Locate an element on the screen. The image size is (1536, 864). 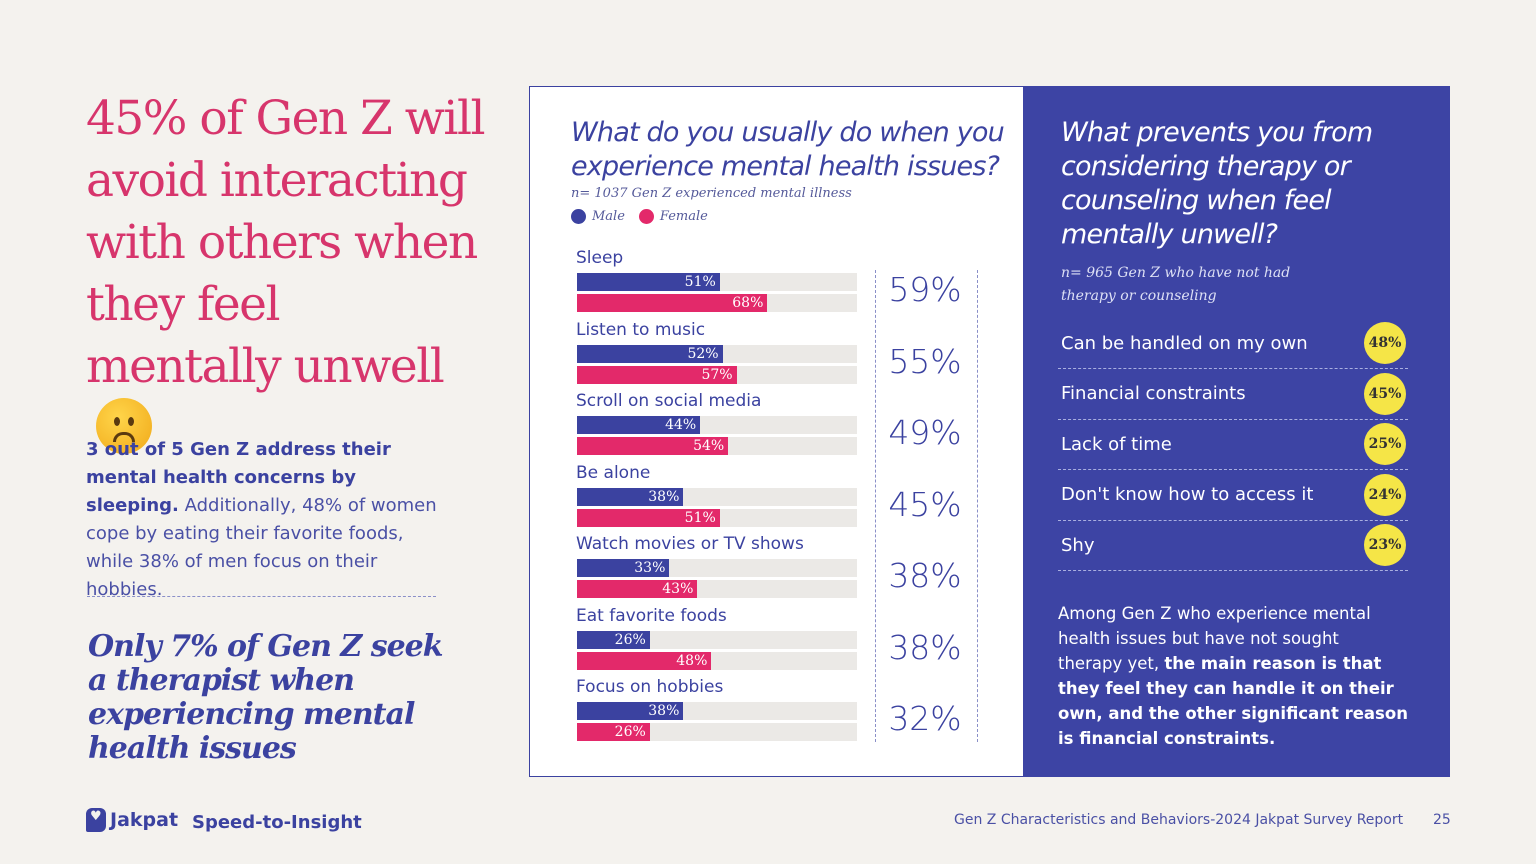
legend-label: Female is located at coordinates (683, 216).